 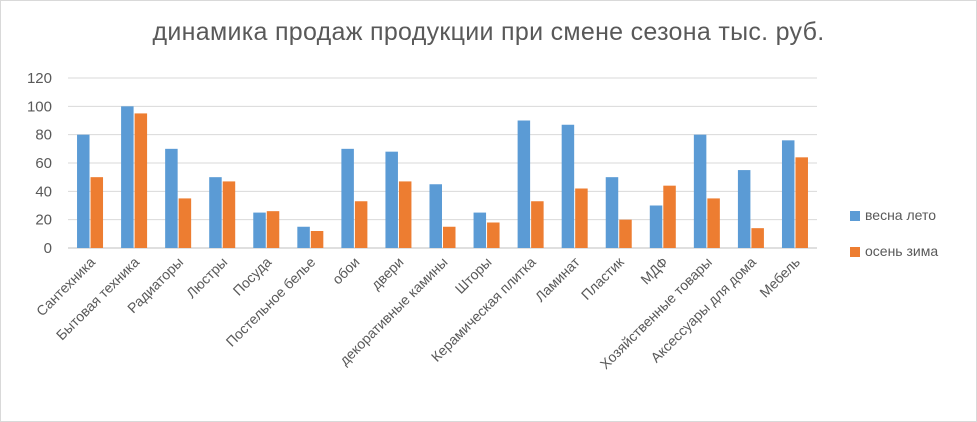 What do you see at coordinates (894, 233) in the screenshot?
I see `legend: весна лето осень зима` at bounding box center [894, 233].